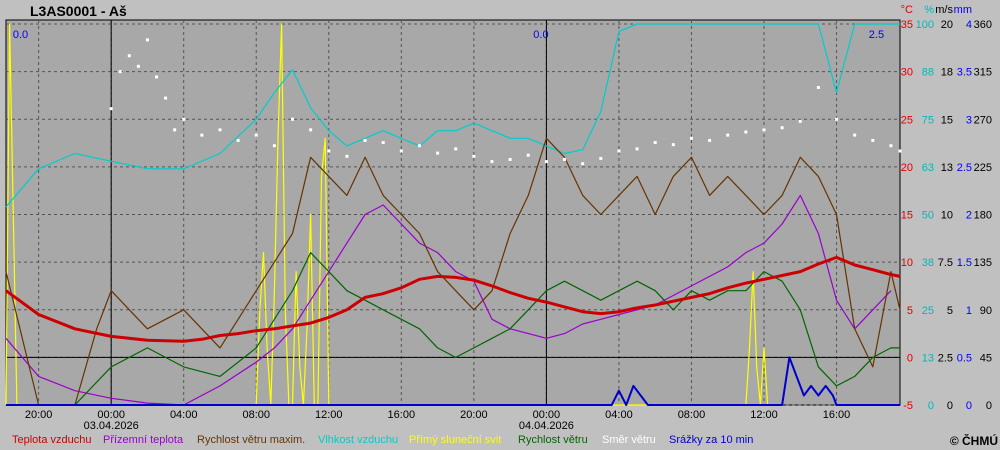 Image resolution: width=1000 pixels, height=450 pixels. Describe the element at coordinates (928, 358) in the screenshot. I see `tick-humidity_pct: 13` at that location.